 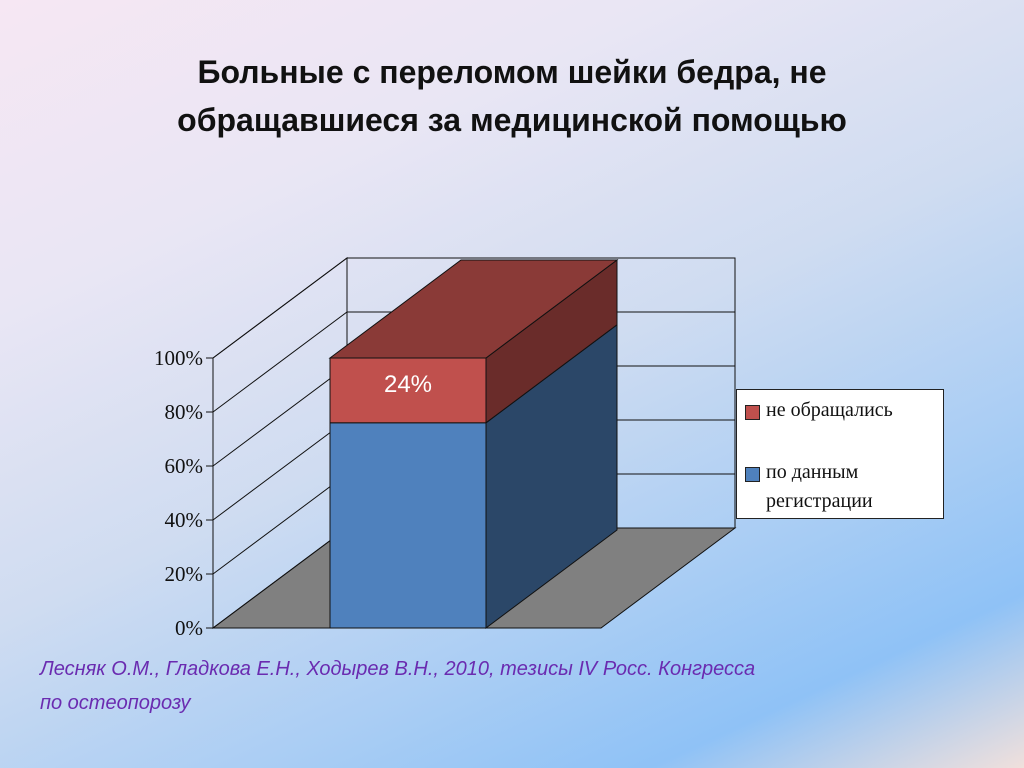 I want to click on y-tick-label: 100%, so click(x=178, y=358).